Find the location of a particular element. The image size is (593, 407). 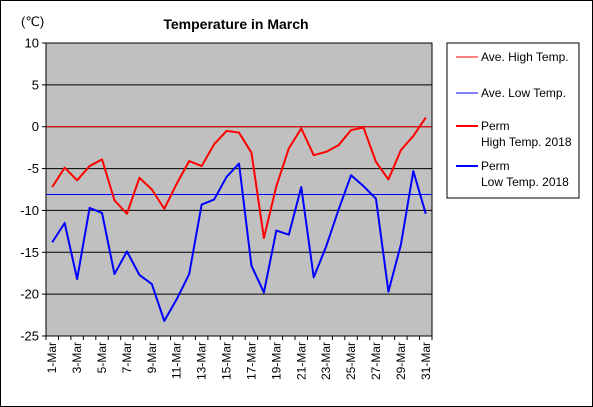

legend-label-0: Ave. High Temp. is located at coordinates (525, 57).